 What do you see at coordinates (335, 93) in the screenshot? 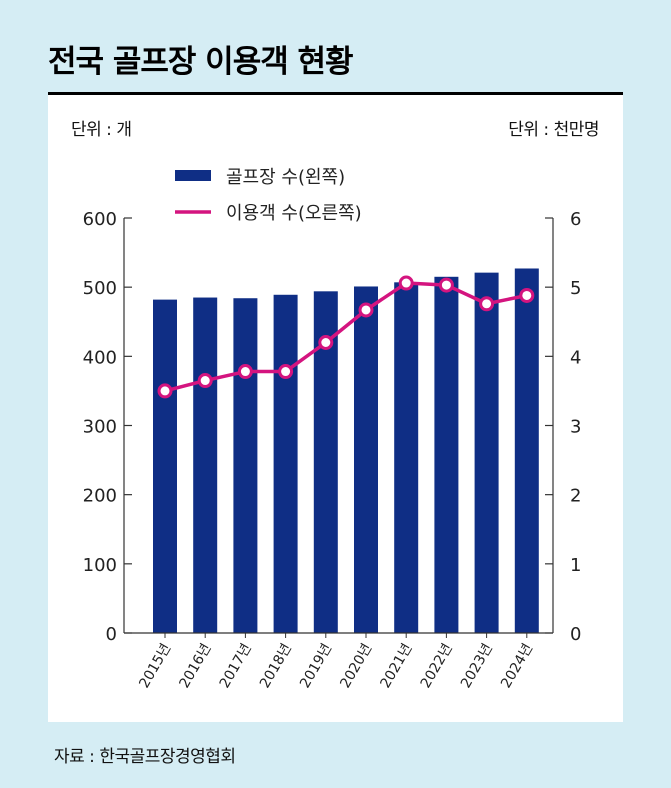
I see `title-rule` at bounding box center [335, 93].